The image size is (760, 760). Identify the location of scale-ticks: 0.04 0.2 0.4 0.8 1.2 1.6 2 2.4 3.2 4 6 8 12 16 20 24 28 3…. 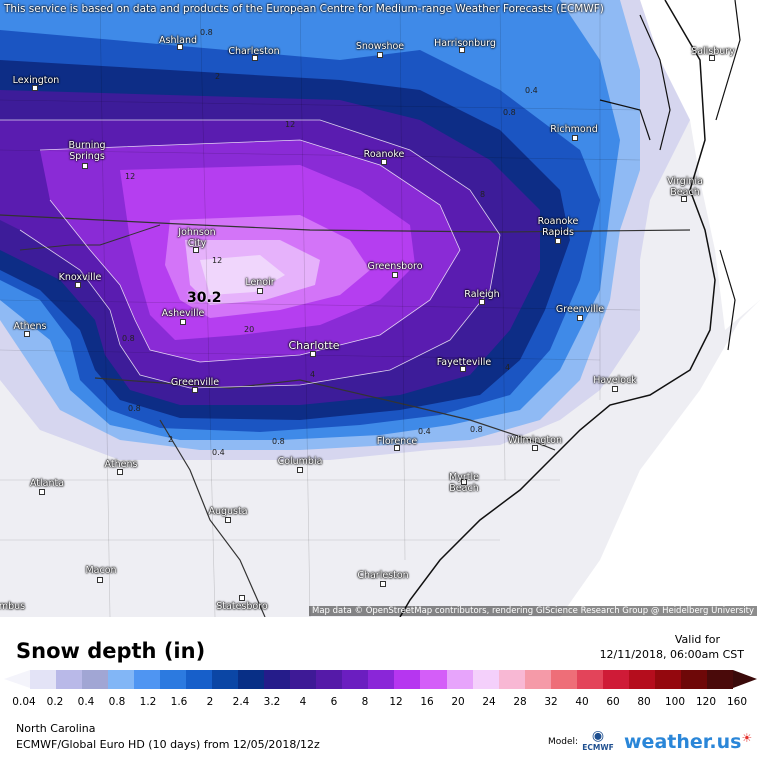
(384, 703).